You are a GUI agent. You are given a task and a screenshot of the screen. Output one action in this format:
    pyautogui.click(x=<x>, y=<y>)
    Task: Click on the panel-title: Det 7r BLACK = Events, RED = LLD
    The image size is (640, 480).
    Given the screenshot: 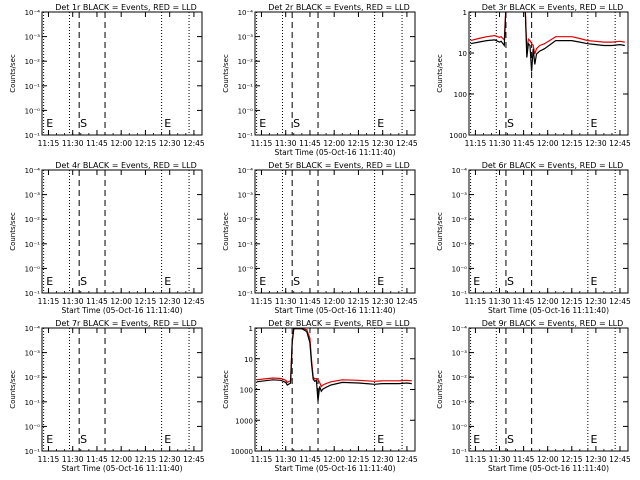 What is the action you would take?
    pyautogui.click(x=126, y=323)
    